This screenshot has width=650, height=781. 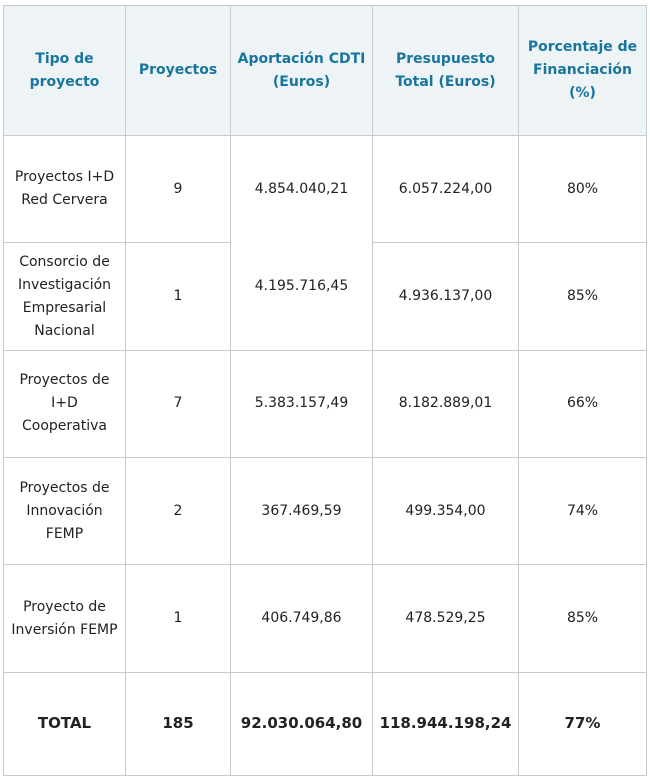 I want to click on cell-proyectos: 7, so click(x=178, y=404).